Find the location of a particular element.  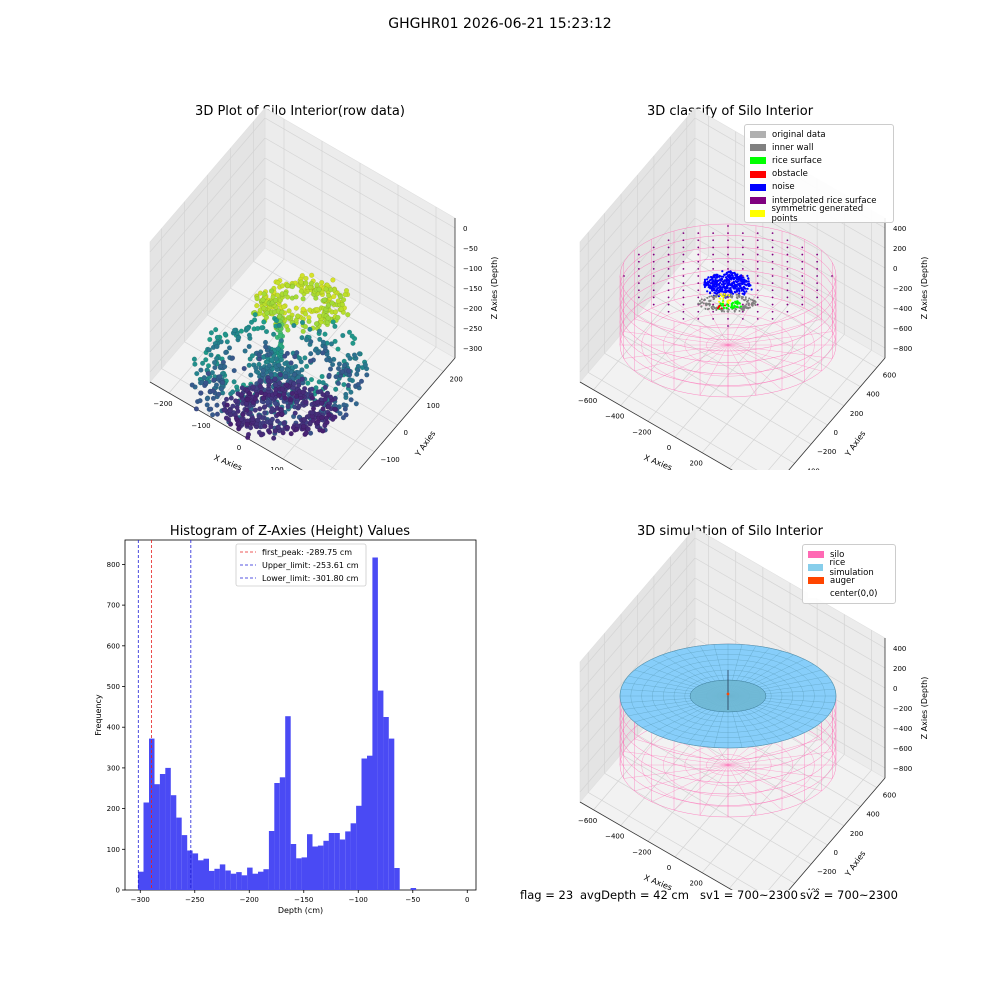

sim-legend-swatch is located at coordinates (816, 568).